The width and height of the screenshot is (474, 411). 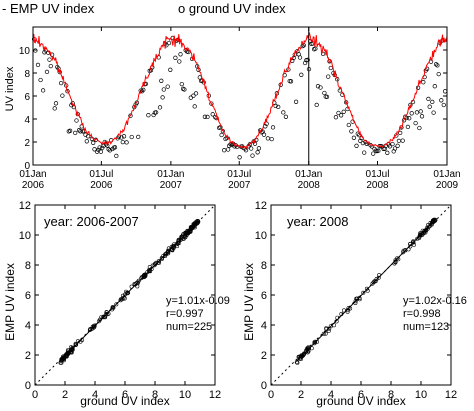 What do you see at coordinates (28, 386) in the screenshot?
I see `scatter-y-tick-label: 0` at bounding box center [28, 386].